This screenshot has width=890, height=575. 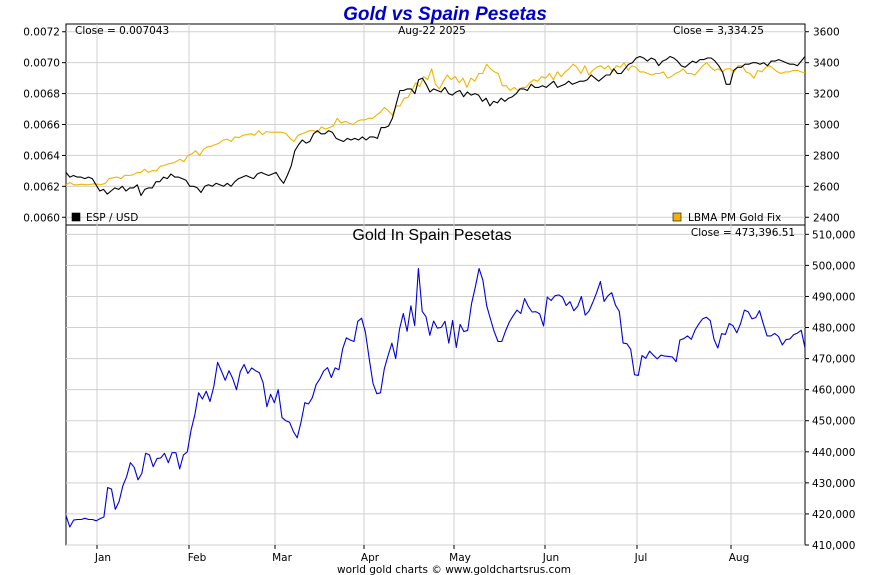 What do you see at coordinates (743, 233) in the screenshot?
I see `lower-close-label: Close = 473,396.51` at bounding box center [743, 233].